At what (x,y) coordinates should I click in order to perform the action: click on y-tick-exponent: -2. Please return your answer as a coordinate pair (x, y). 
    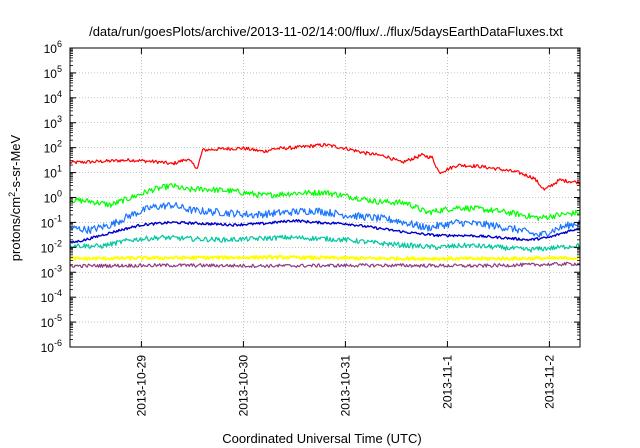
    Looking at the image, I should click on (58, 243).